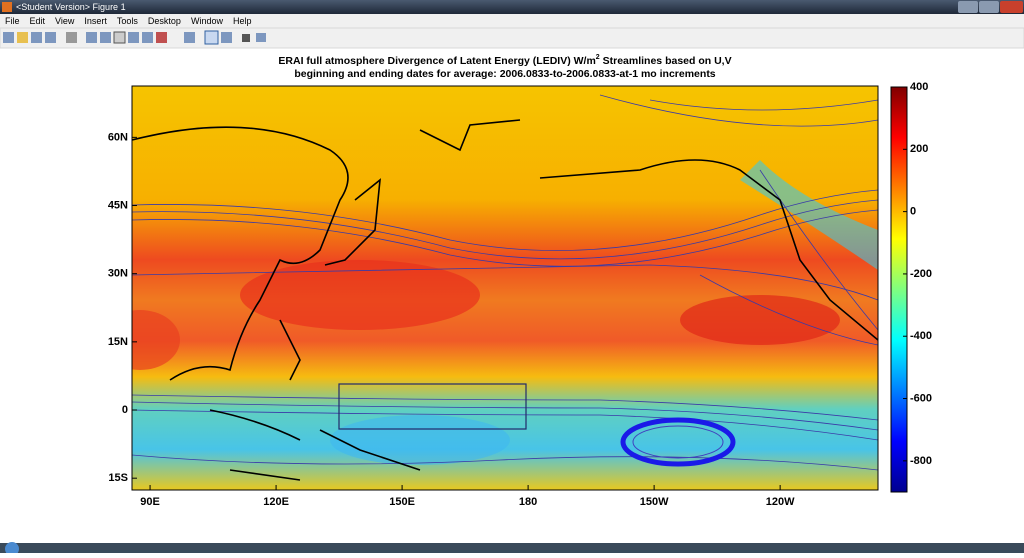 The height and width of the screenshot is (558, 1024). Describe the element at coordinates (150, 502) in the screenshot. I see `x-tick-label: 90E` at that location.